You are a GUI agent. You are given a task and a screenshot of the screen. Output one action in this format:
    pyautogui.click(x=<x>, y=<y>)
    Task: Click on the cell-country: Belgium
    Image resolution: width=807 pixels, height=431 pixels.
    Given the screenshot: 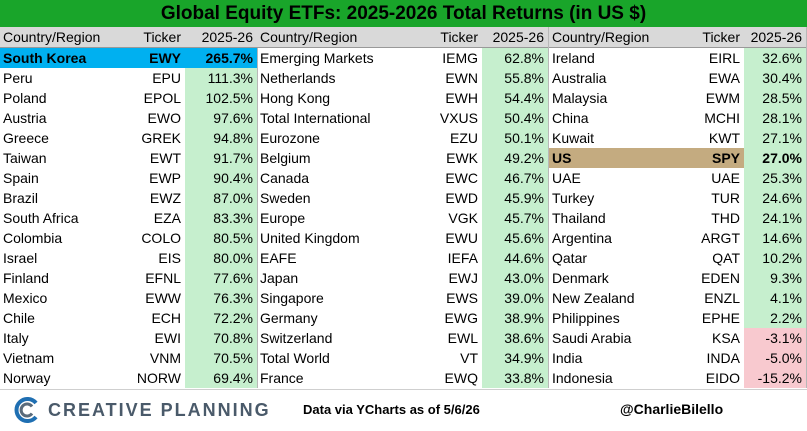 What is the action you would take?
    pyautogui.click(x=285, y=158)
    